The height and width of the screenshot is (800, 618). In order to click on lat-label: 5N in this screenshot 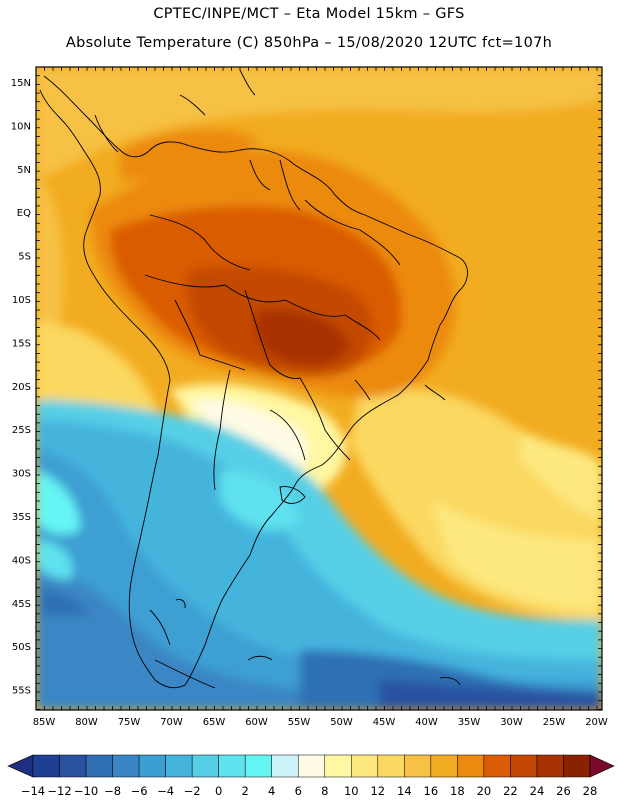, I will do `click(24, 170)`.